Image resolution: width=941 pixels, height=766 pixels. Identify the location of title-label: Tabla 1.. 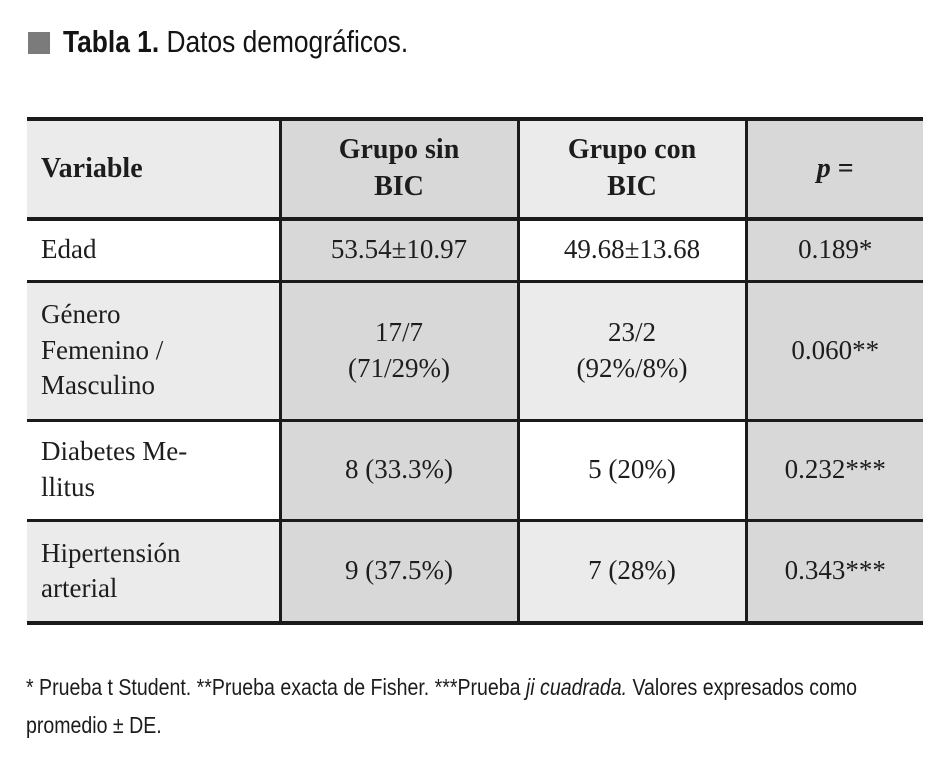
(111, 41).